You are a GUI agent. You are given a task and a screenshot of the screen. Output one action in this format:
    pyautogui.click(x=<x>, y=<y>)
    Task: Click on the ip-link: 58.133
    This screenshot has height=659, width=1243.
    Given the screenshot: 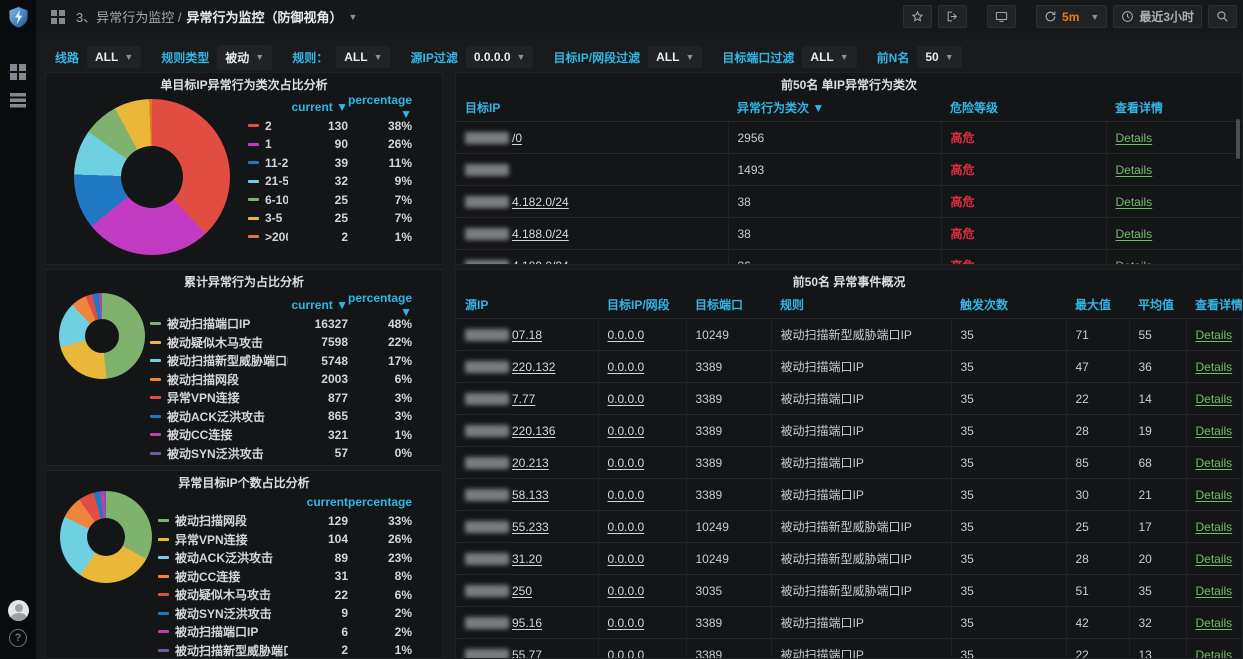 What is the action you would take?
    pyautogui.click(x=530, y=494)
    